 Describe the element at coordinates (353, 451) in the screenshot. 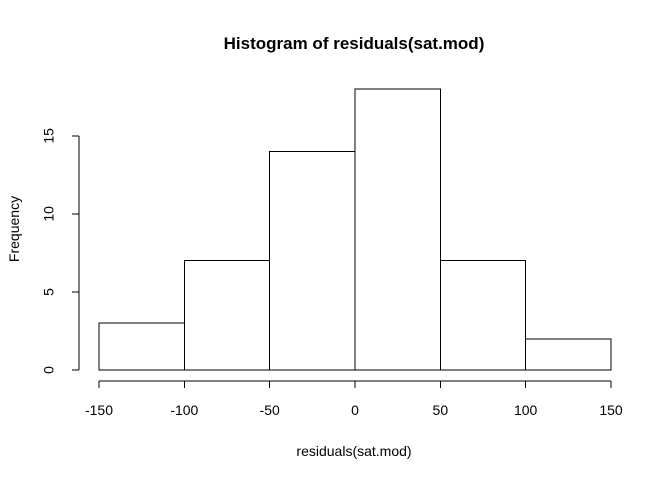

I see `x-axis-label: residuals(sat.mod)` at that location.